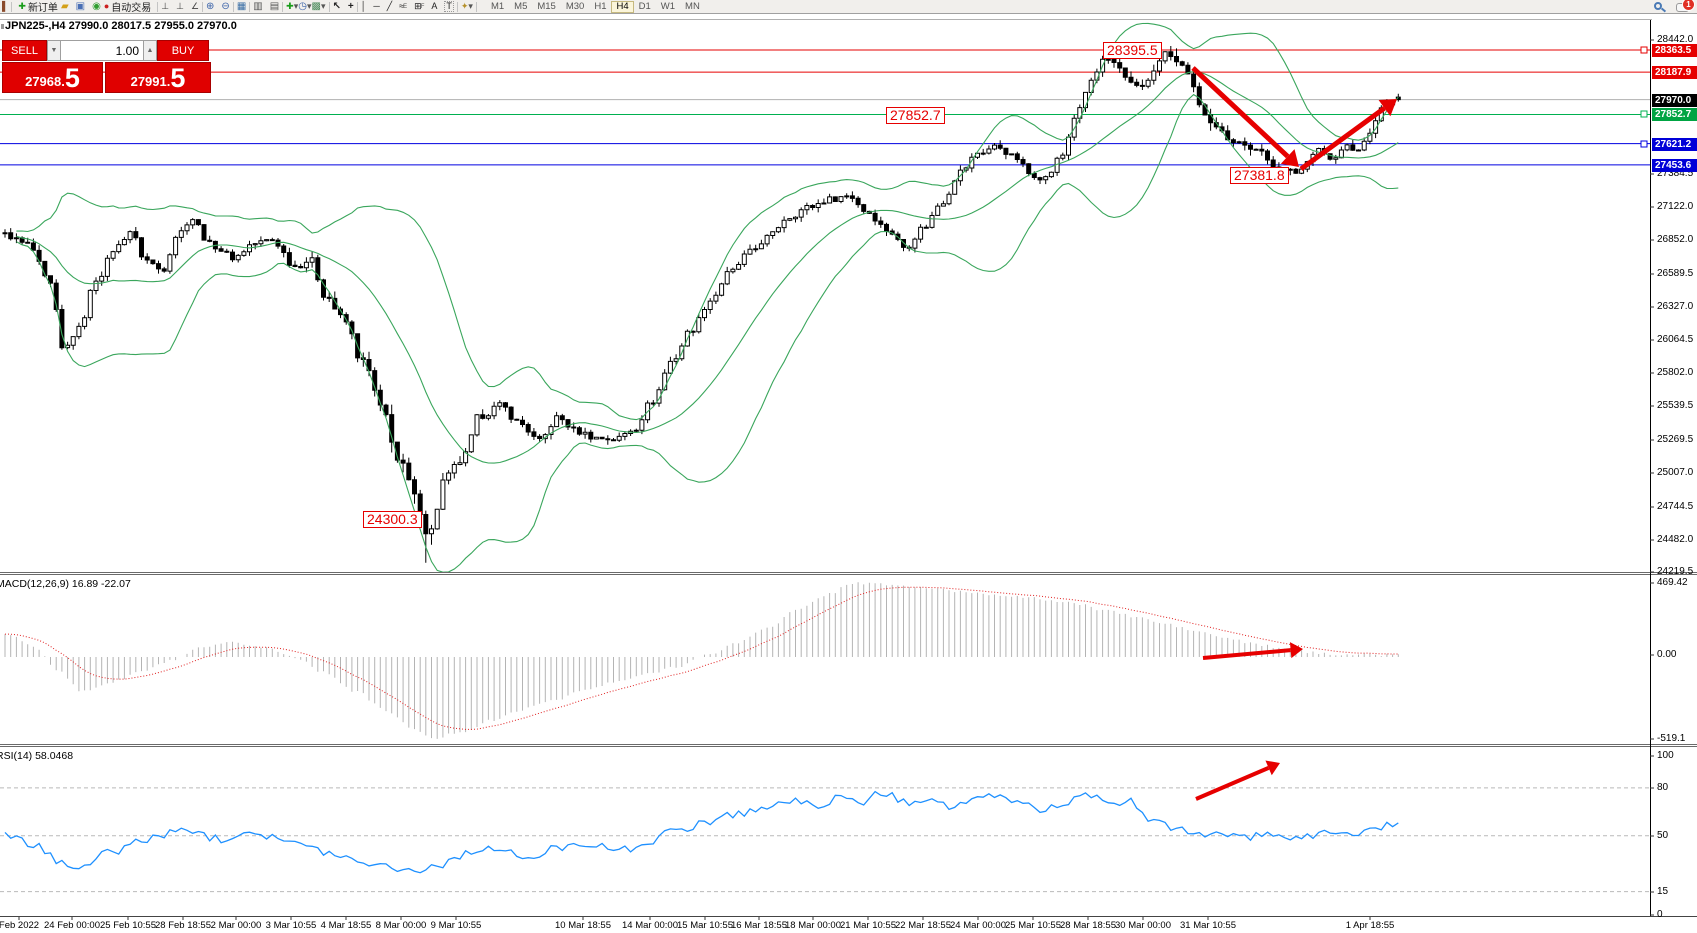  What do you see at coordinates (546, 6) in the screenshot?
I see `timeframe-M15: M15` at bounding box center [546, 6].